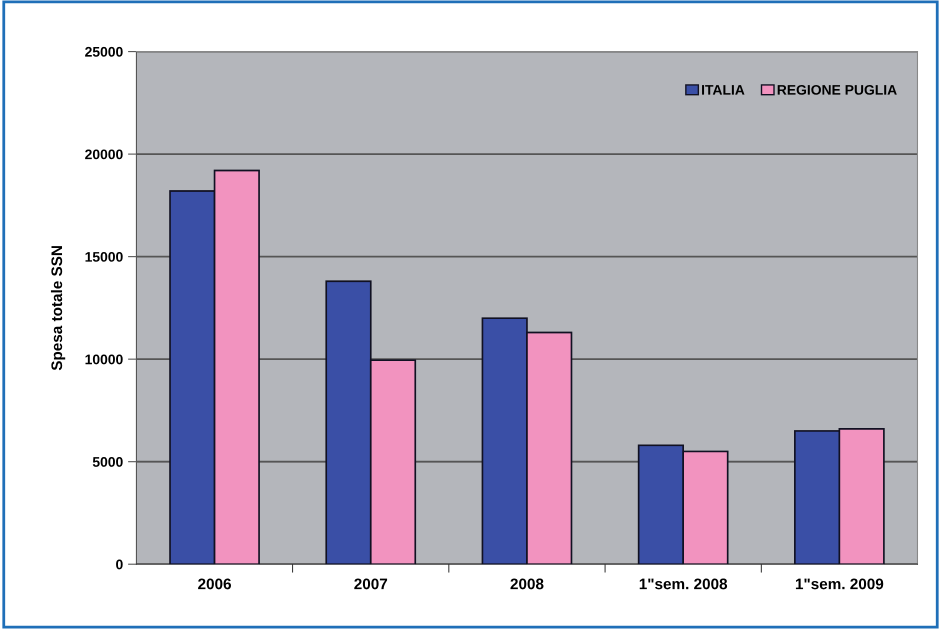  What do you see at coordinates (837, 89) in the screenshot?
I see `legend-label: REGIONE PUGLIA` at bounding box center [837, 89].